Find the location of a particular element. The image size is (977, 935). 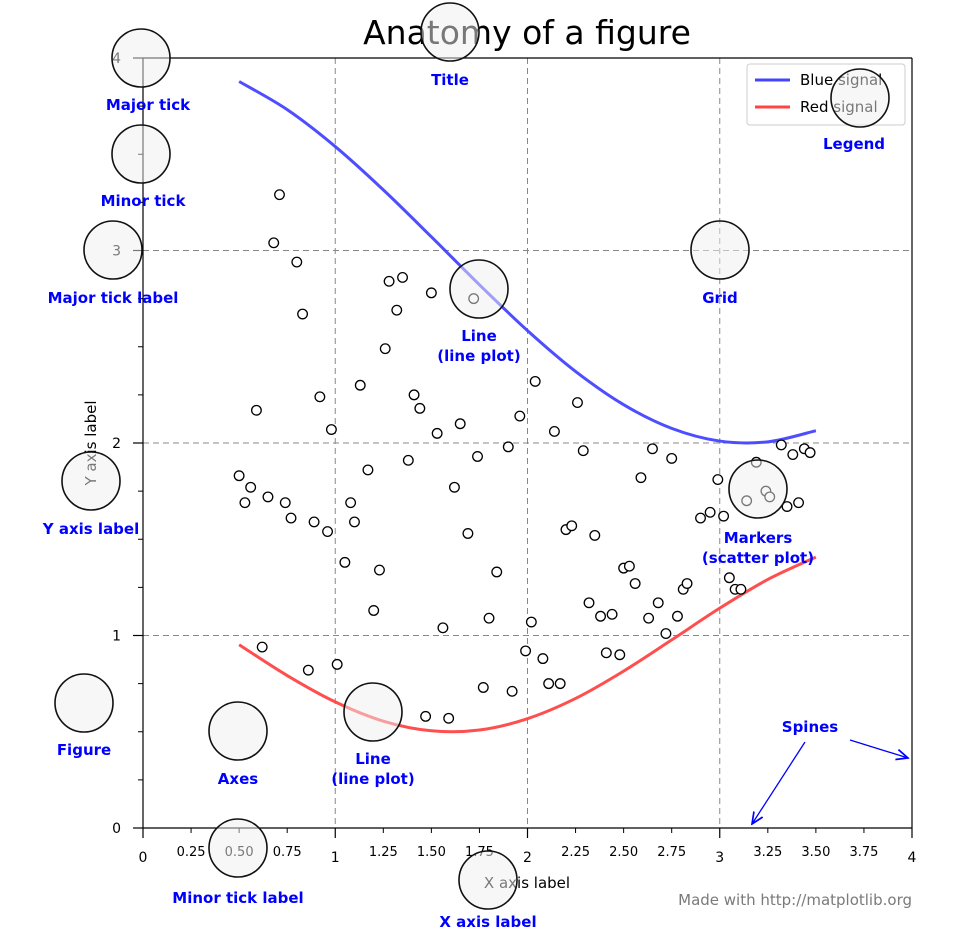

annotation-label-line: Axes is located at coordinates (238, 779).